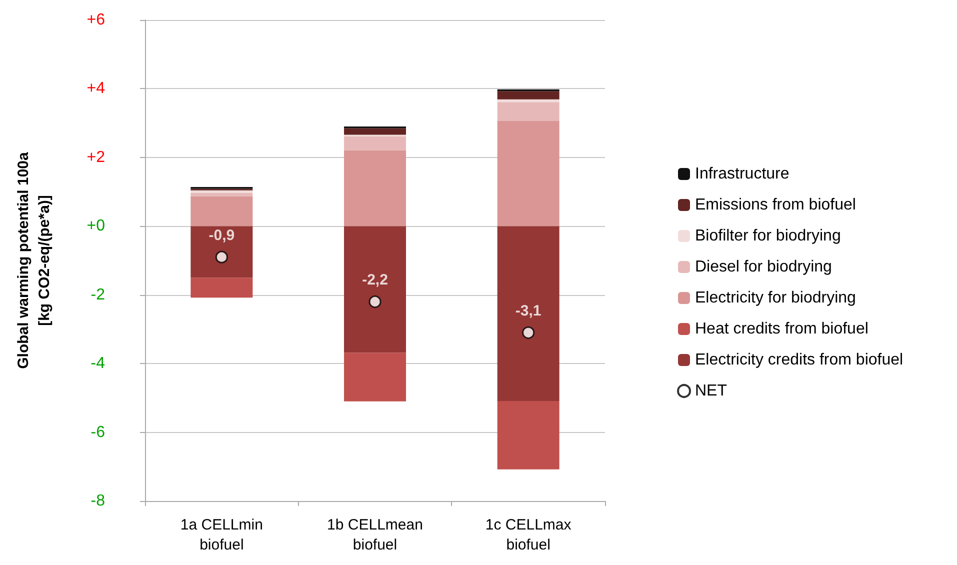 The image size is (957, 565). Describe the element at coordinates (96, 89) in the screenshot. I see `y-tick-label: +4` at that location.